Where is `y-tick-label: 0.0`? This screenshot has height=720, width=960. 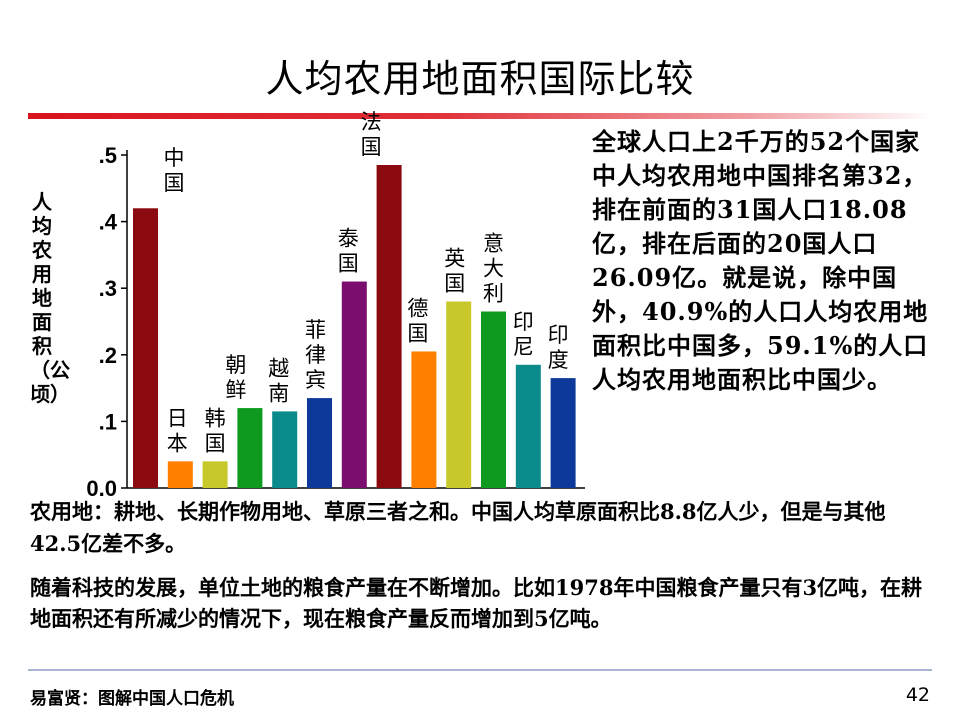 y-tick-label: 0.0 is located at coordinates (101, 488).